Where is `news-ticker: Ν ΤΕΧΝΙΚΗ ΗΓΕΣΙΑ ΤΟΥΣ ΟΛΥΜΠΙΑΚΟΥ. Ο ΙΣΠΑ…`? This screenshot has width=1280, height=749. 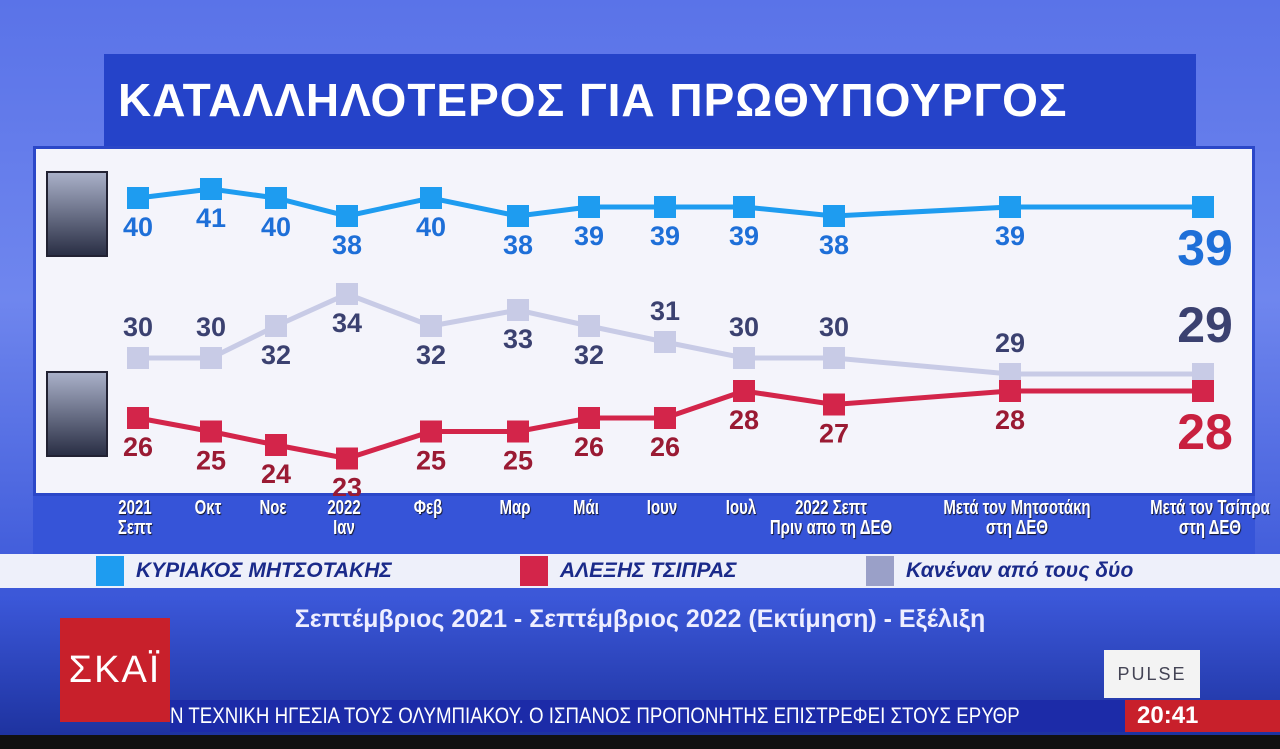
news-ticker: Ν ΤΕΧΝΙΚΗ ΗΓΕΣΙΑ ΤΟΥΣ ΟΛΥΜΠΙΑΚΟΥ. Ο ΙΣΠΑ… is located at coordinates (647, 716).